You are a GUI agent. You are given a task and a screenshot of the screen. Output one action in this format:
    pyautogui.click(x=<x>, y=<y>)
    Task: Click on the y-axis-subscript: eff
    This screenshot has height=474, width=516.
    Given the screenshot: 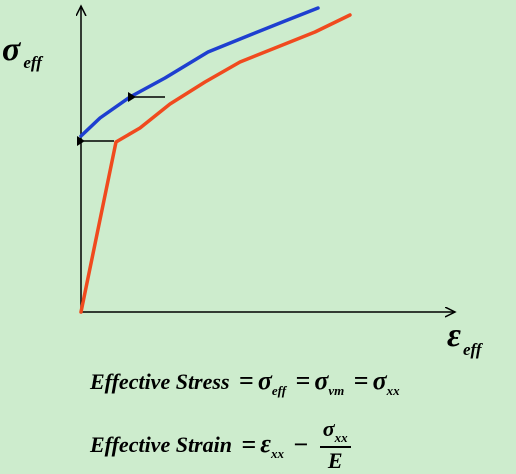 What is the action you would take?
    pyautogui.click(x=33, y=62)
    